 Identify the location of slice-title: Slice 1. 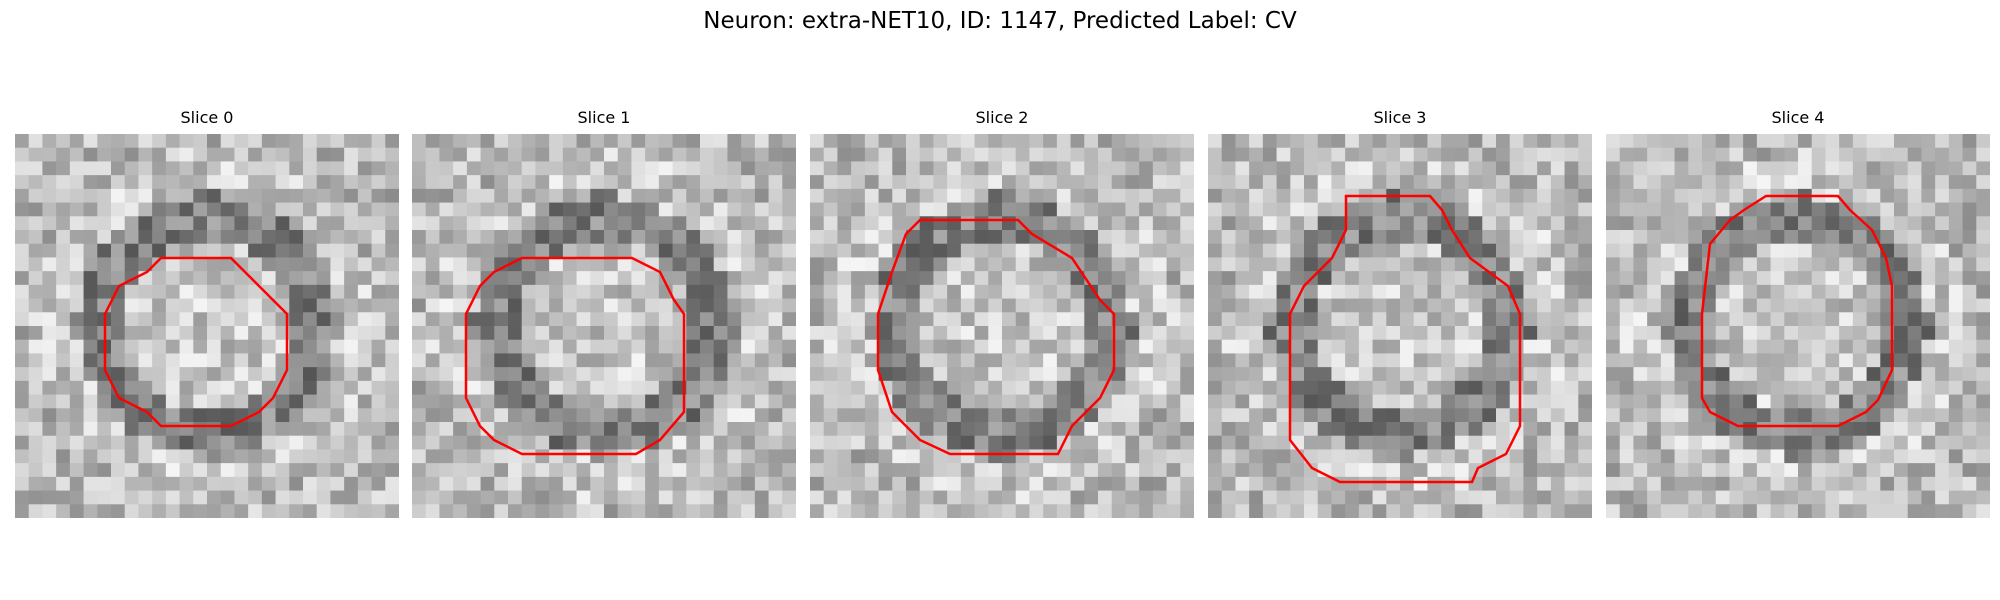
(604, 117).